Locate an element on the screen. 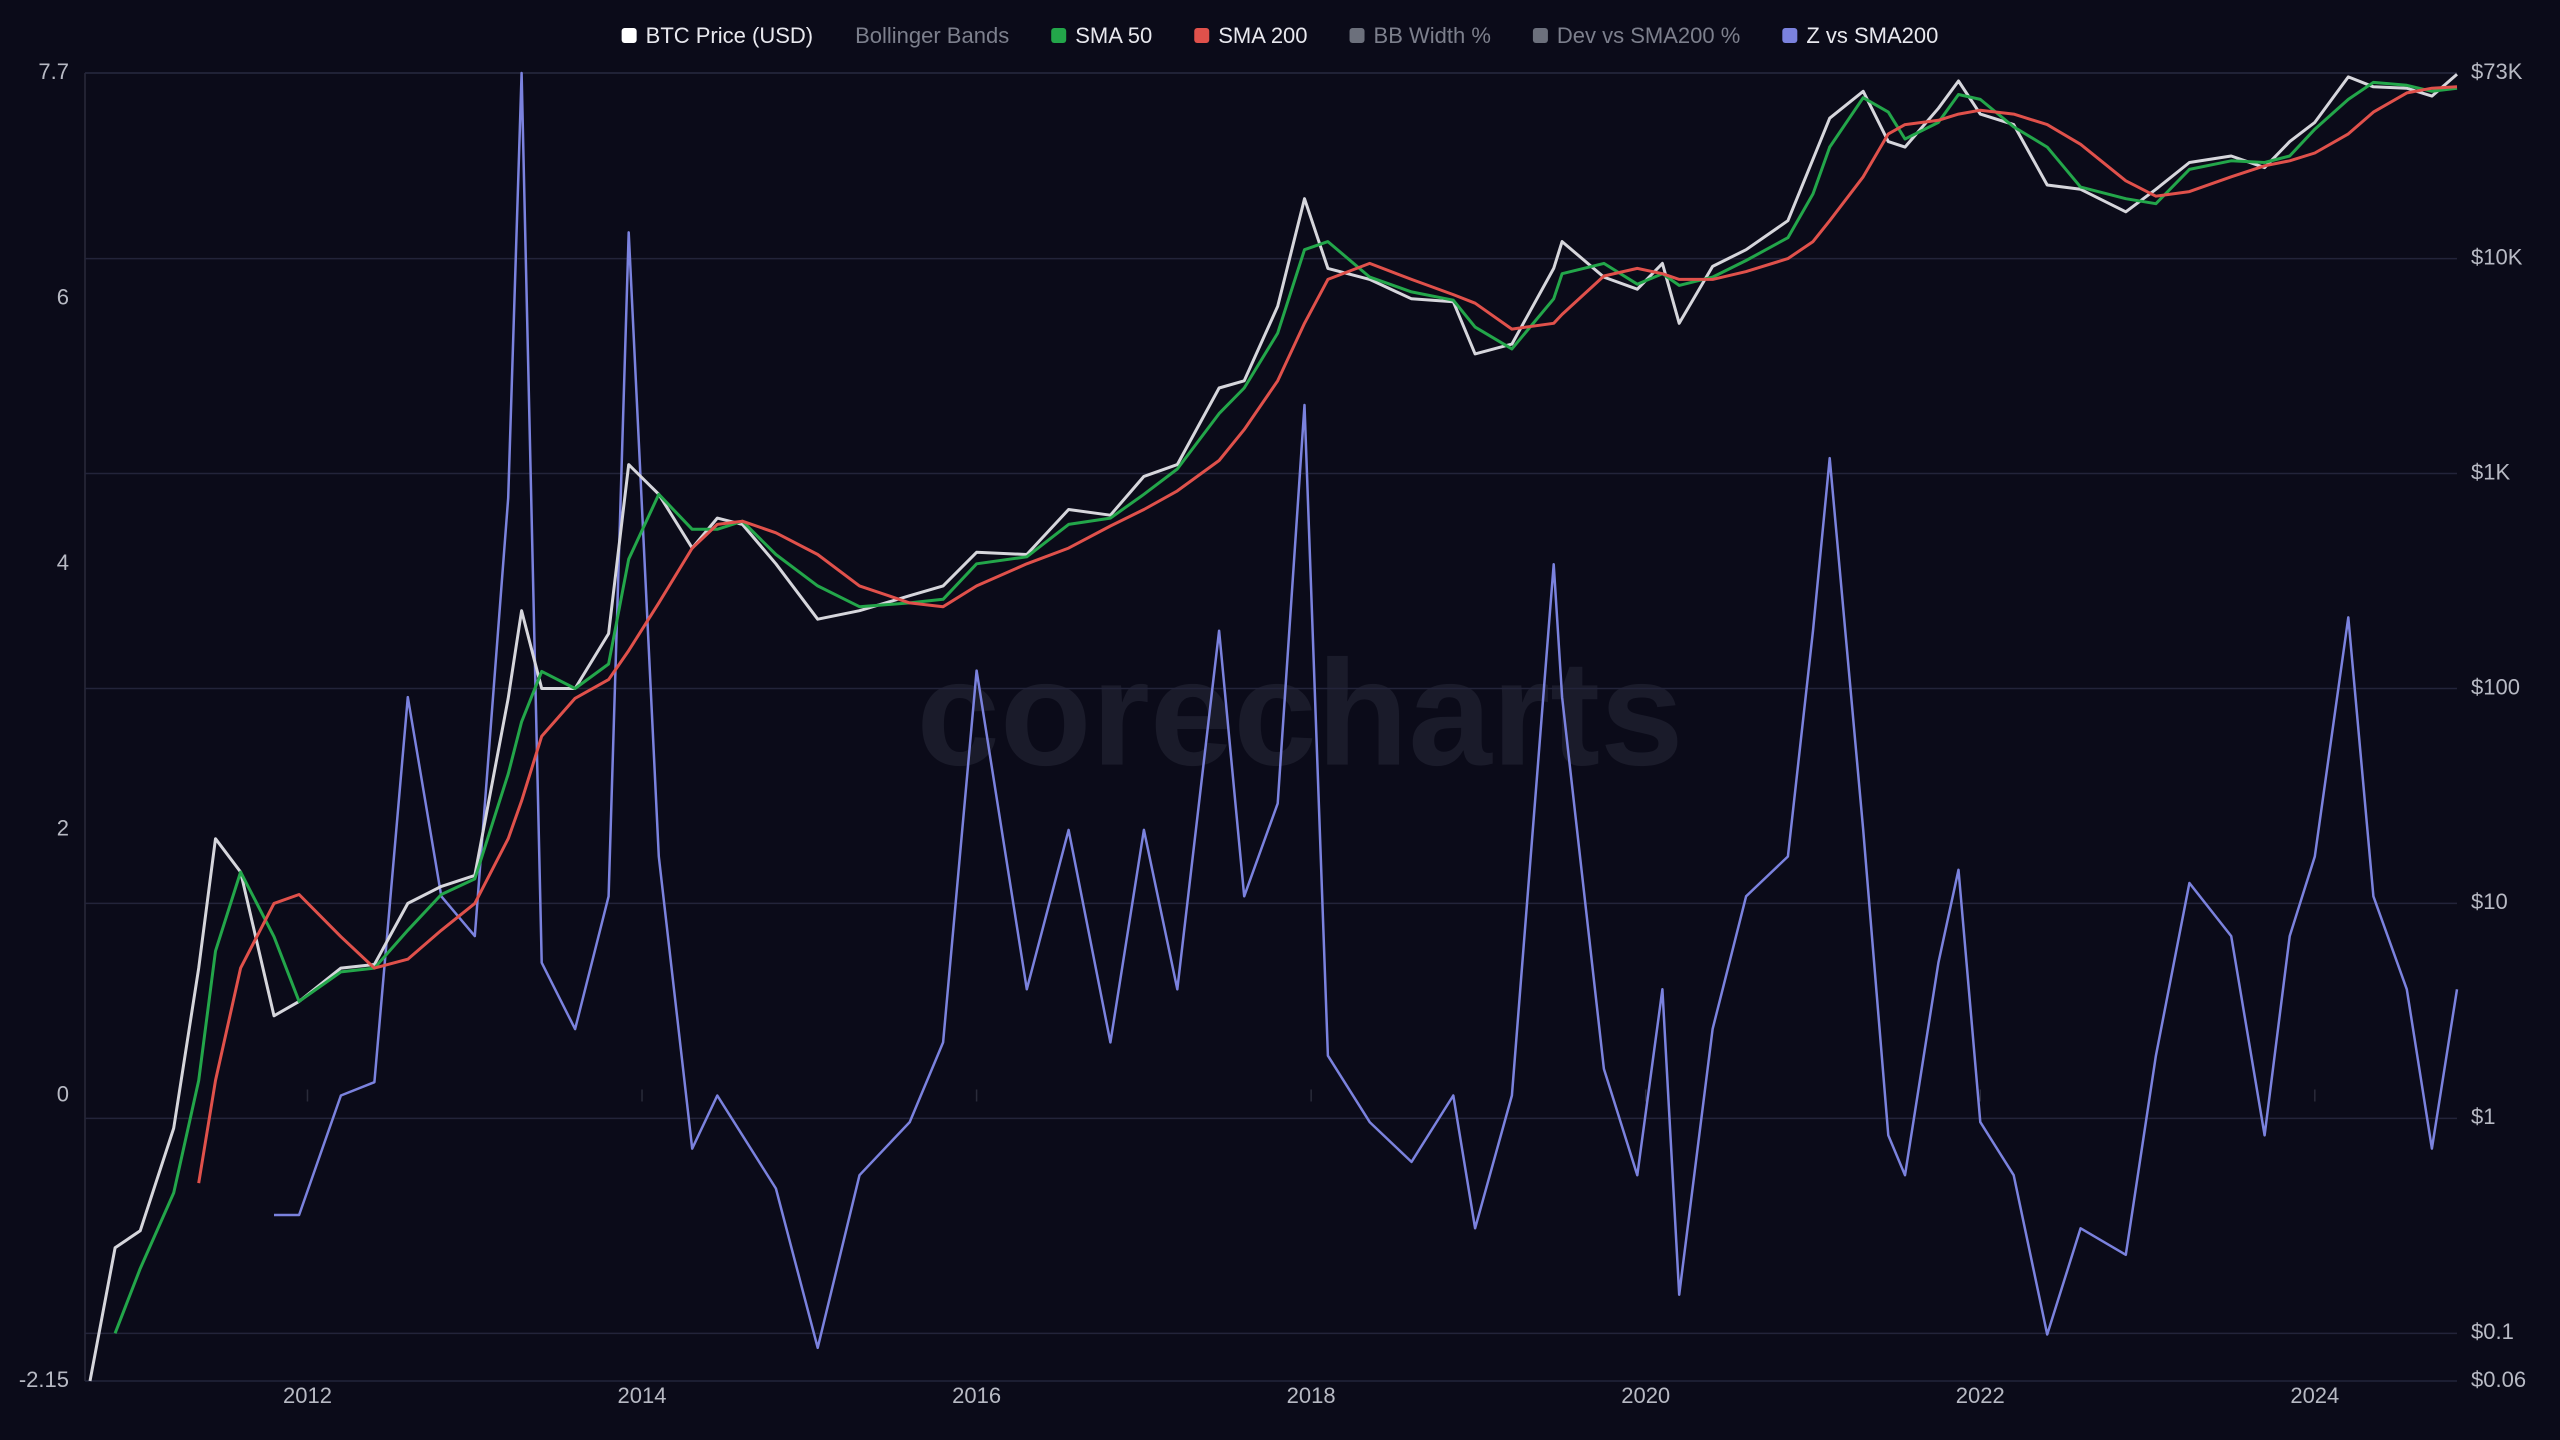 The width and height of the screenshot is (2560, 1440). x-tick-label: 2014 is located at coordinates (642, 1395).